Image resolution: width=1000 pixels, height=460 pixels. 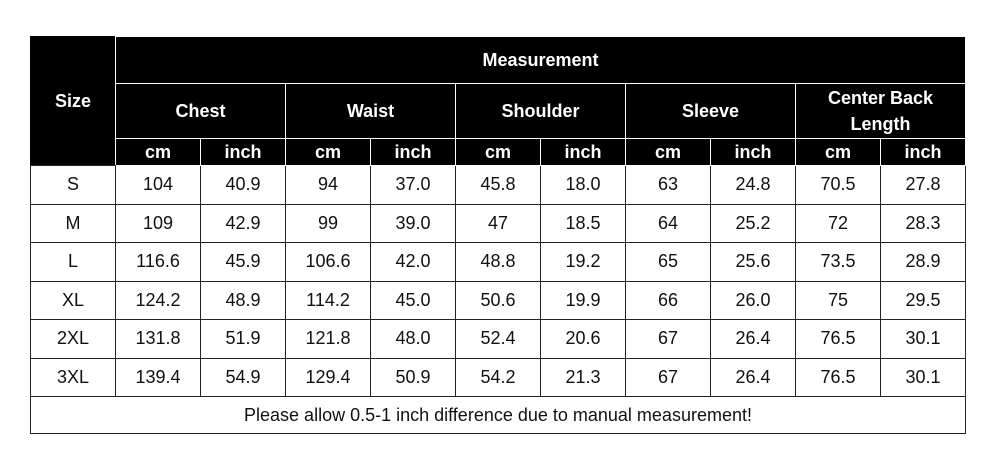 I want to click on size-cell: XL, so click(x=73, y=300).